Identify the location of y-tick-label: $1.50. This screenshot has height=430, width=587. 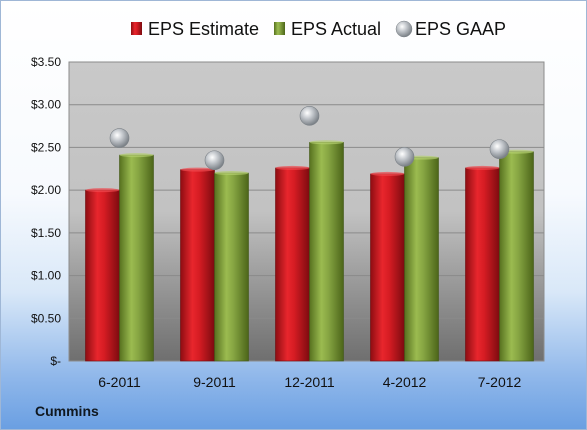
(46, 233).